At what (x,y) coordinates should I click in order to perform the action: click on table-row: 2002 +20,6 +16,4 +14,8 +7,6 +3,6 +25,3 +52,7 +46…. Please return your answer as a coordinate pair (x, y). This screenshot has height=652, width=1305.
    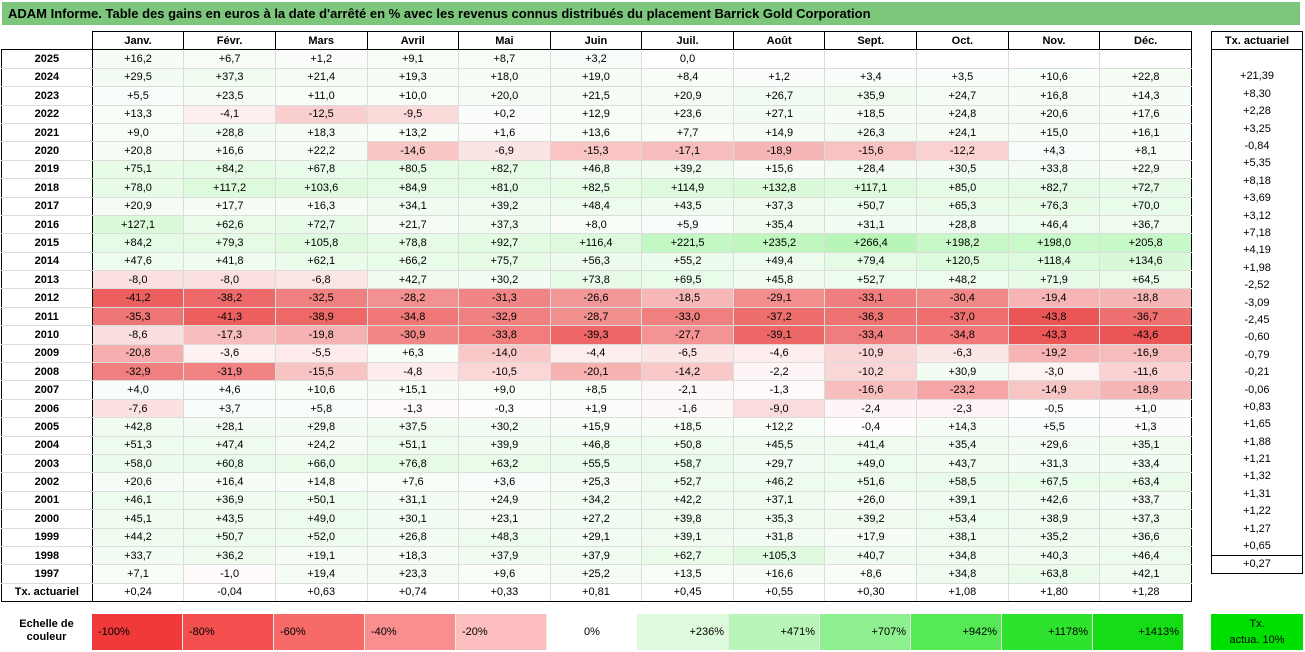
    Looking at the image, I should click on (596, 482).